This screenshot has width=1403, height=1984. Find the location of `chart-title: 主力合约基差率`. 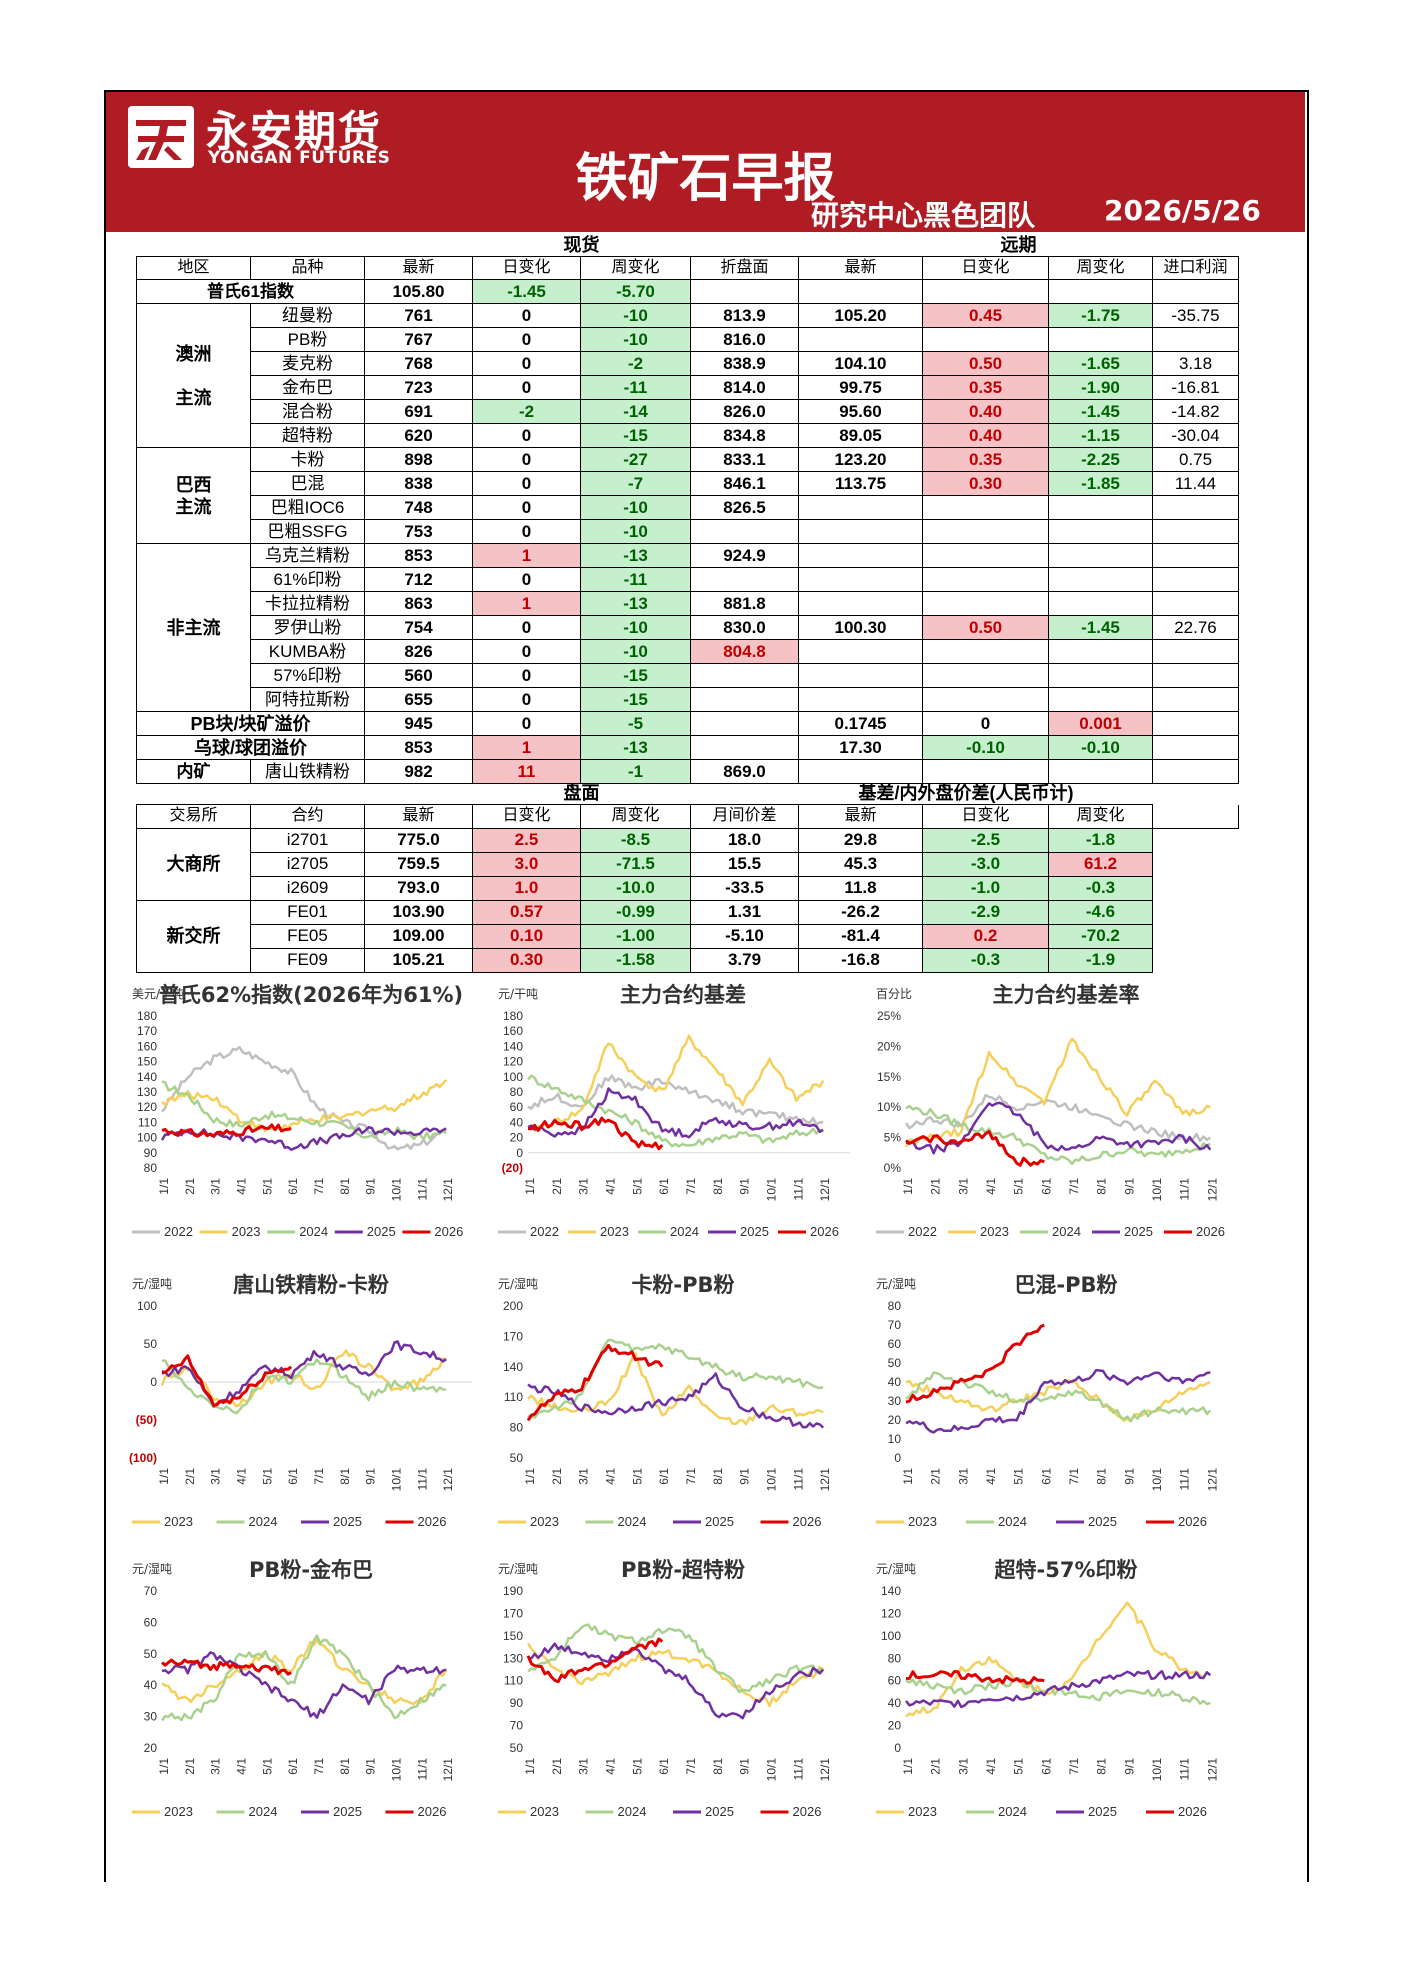

chart-title: 主力合约基差率 is located at coordinates (1066, 995).